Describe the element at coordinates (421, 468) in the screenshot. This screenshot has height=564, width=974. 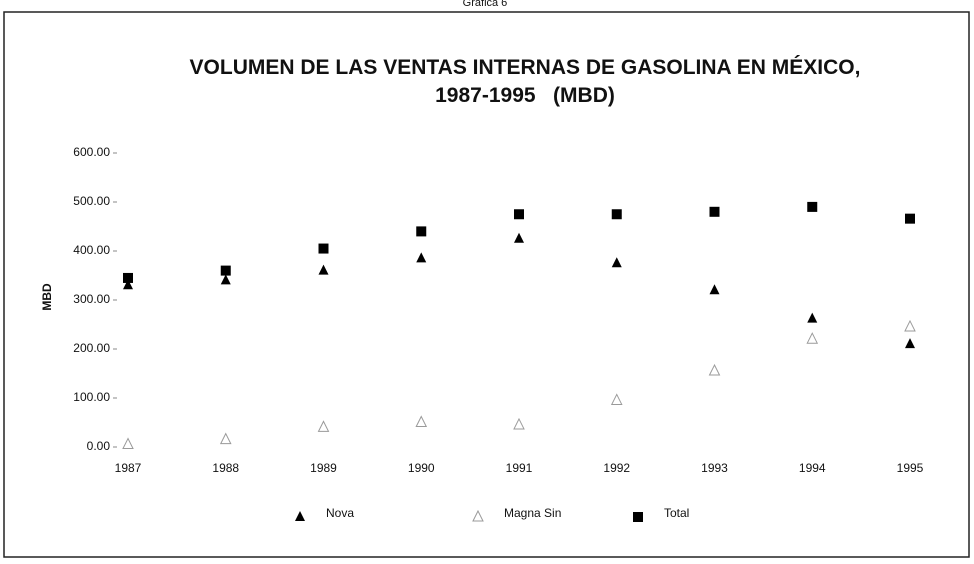
I see `x-tick-label: 1990` at that location.